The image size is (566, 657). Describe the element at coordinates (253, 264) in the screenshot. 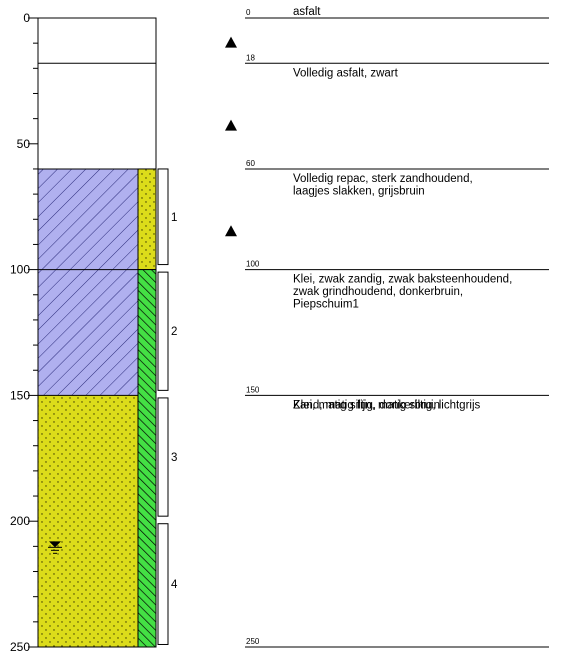

I see `depth-label: 100` at that location.